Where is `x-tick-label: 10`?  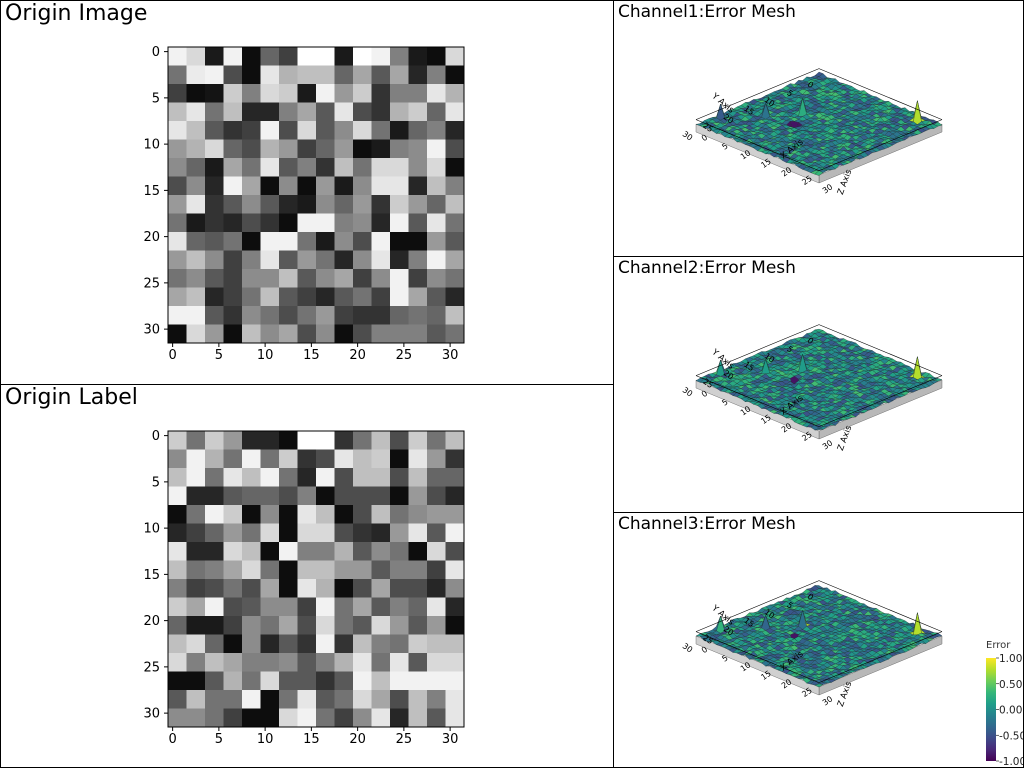 x-tick-label: 10 is located at coordinates (265, 355).